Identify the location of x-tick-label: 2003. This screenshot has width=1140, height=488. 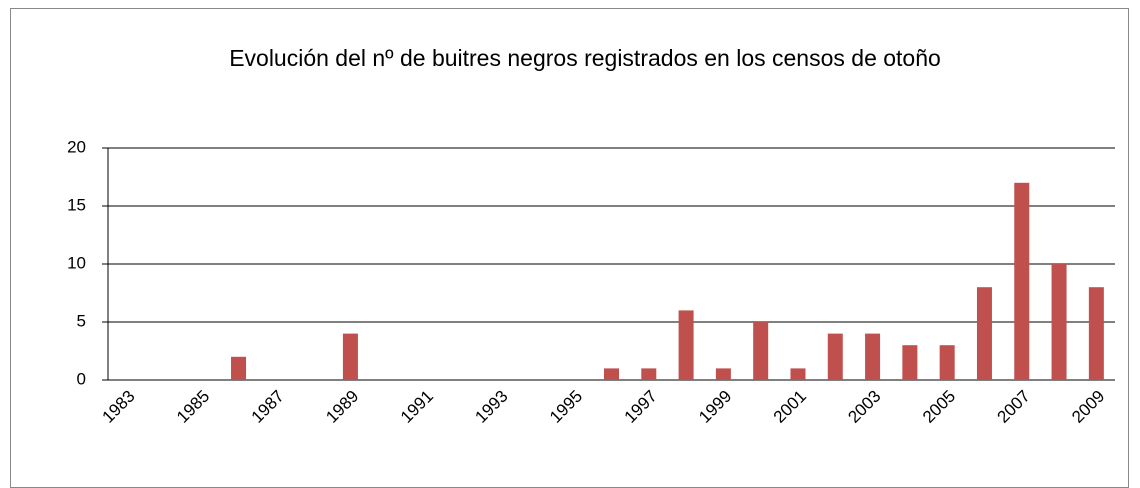
(864, 407).